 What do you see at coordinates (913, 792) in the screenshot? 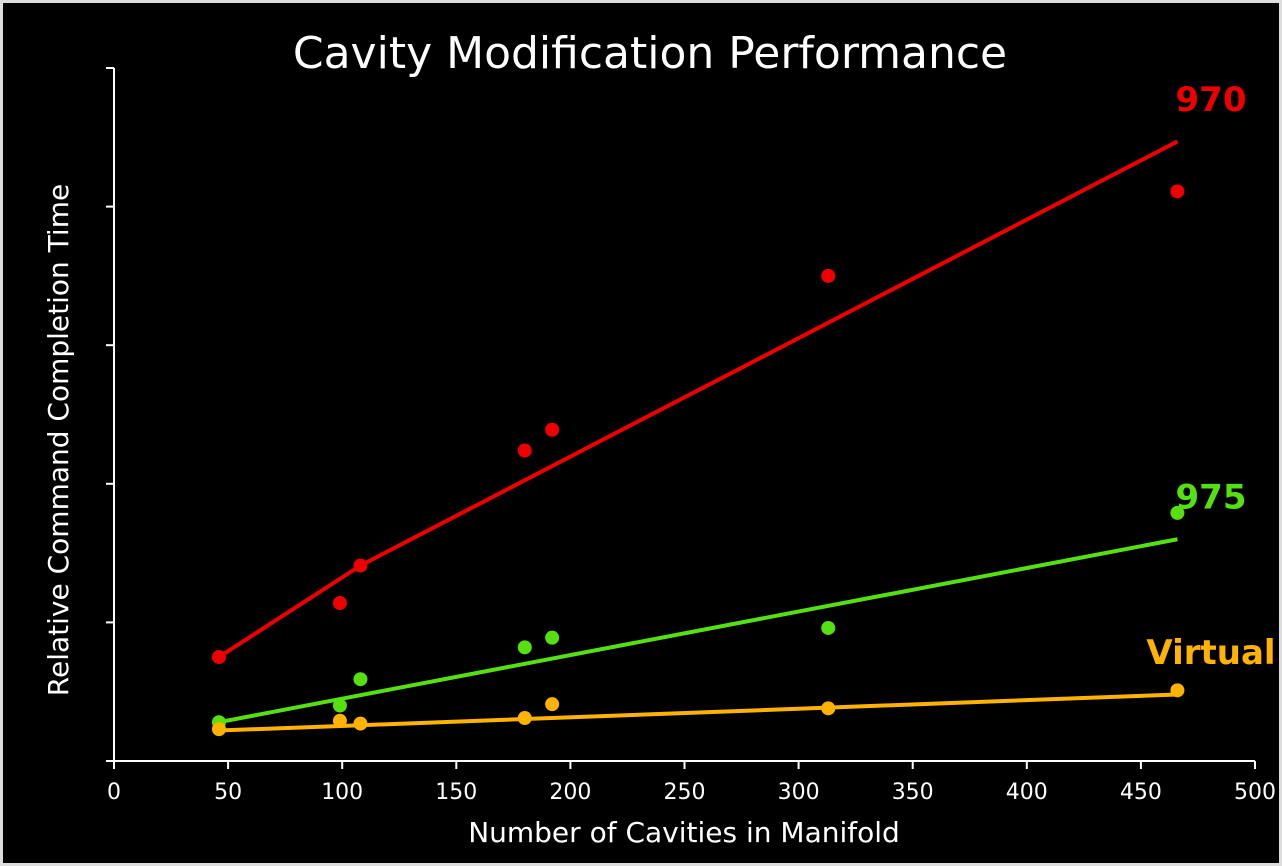
I see `x-tick-label: 350` at bounding box center [913, 792].